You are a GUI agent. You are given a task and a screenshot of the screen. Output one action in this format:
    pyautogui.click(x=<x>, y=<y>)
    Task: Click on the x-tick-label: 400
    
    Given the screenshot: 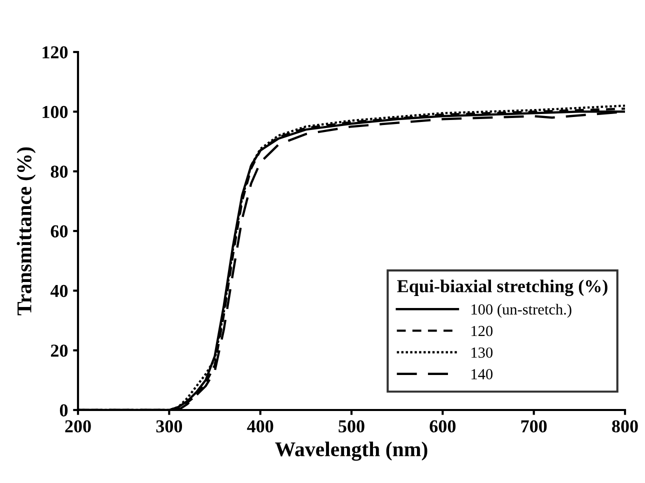 What is the action you would take?
    pyautogui.click(x=260, y=426)
    